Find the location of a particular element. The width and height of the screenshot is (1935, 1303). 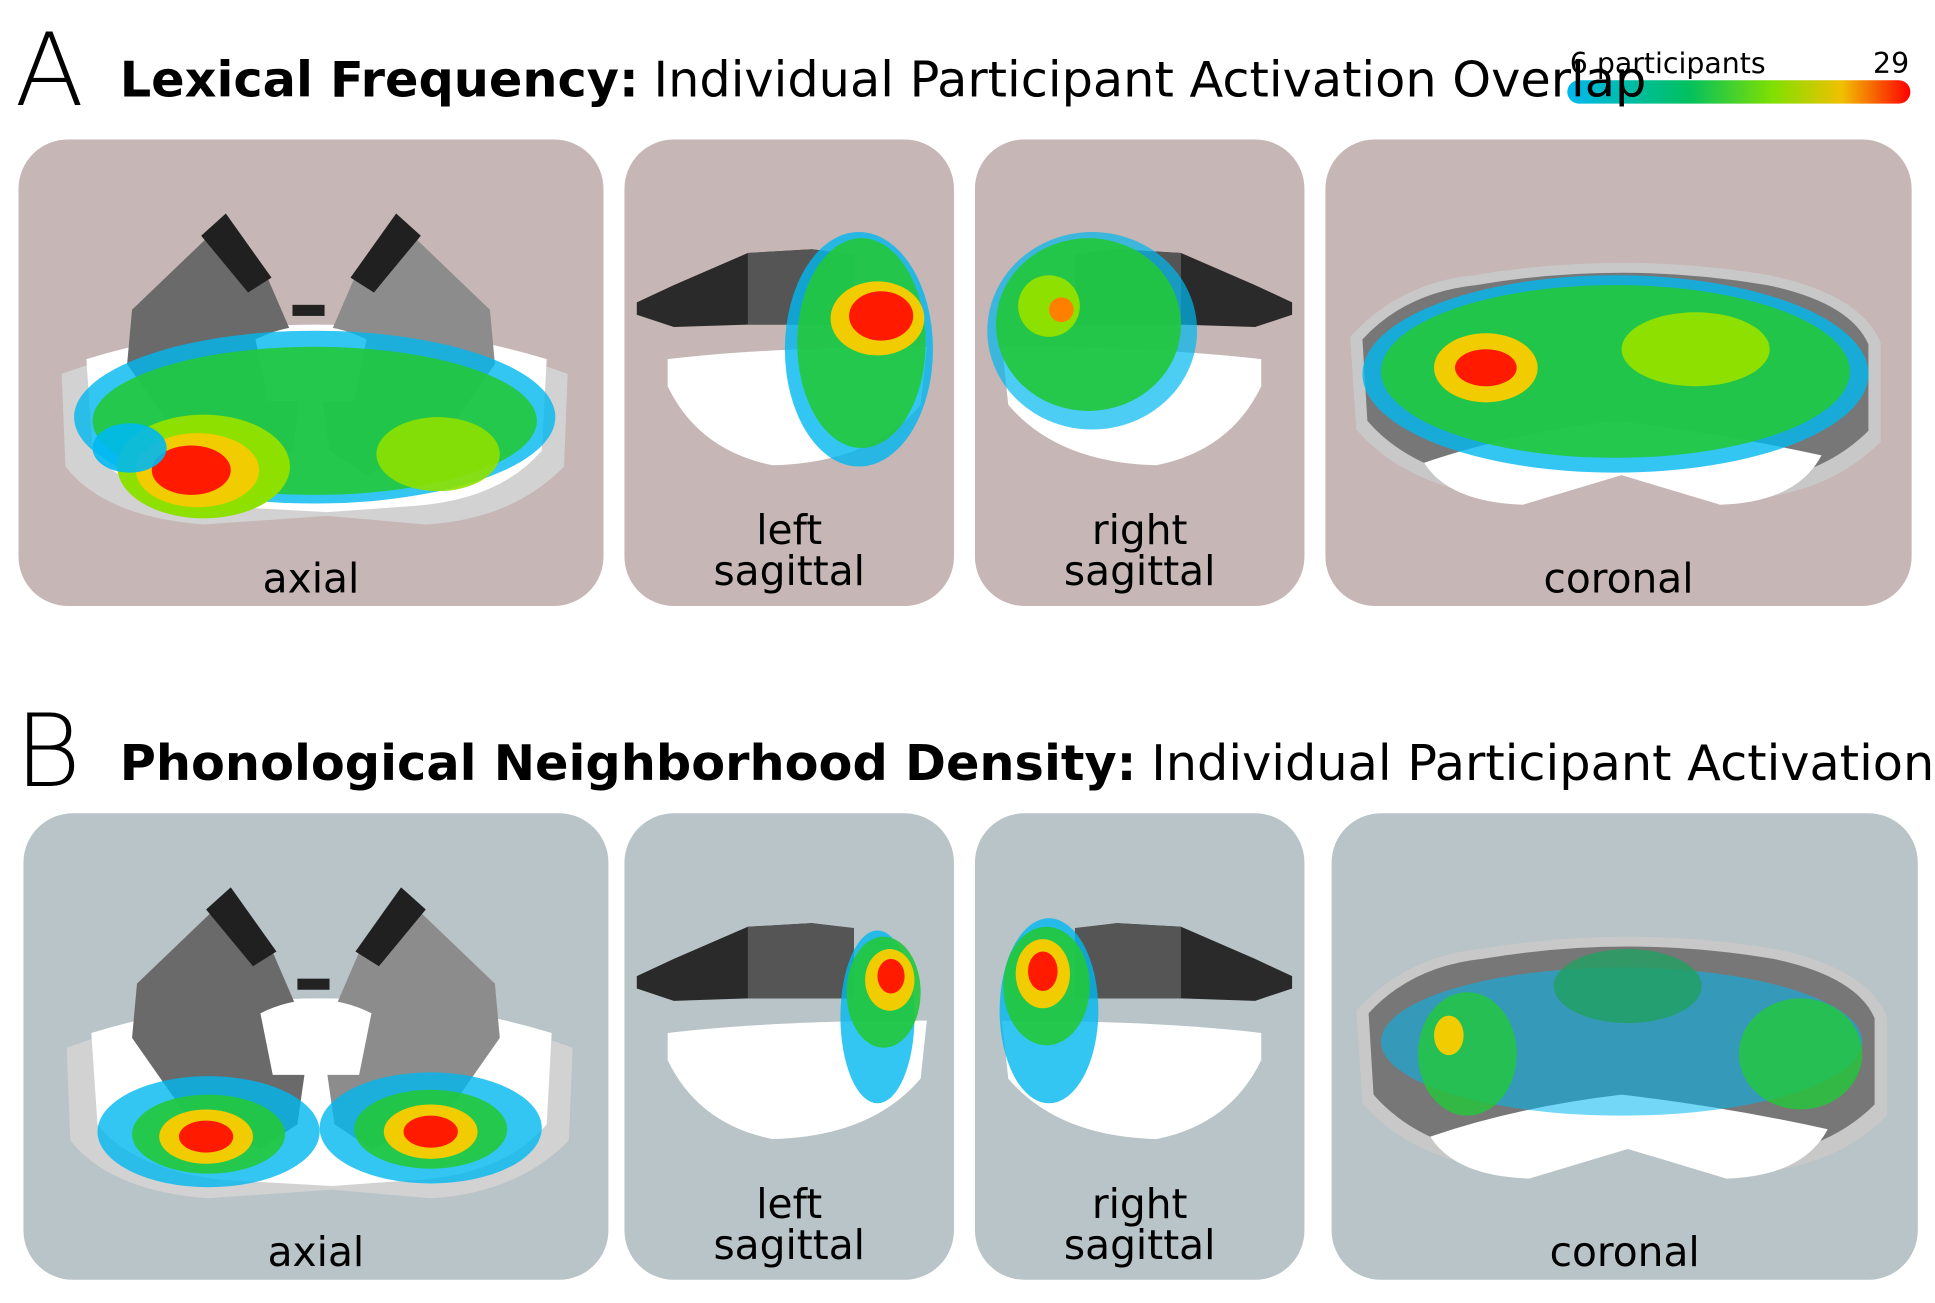

panel-title-bold: Phonological Neighborhood Density: is located at coordinates (628, 763).